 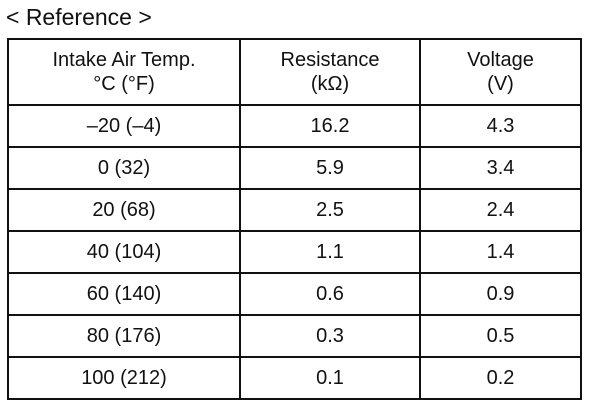 What do you see at coordinates (124, 168) in the screenshot?
I see `temp-cell: 0 (32)` at bounding box center [124, 168].